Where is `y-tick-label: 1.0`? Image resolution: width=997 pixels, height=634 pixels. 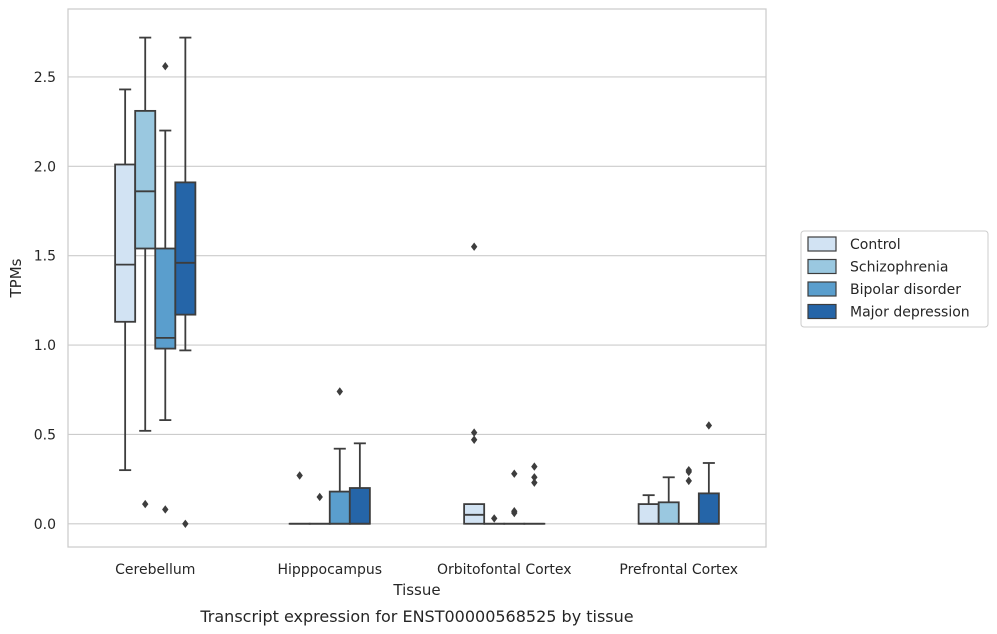 y-tick-label: 1.0 is located at coordinates (45, 346).